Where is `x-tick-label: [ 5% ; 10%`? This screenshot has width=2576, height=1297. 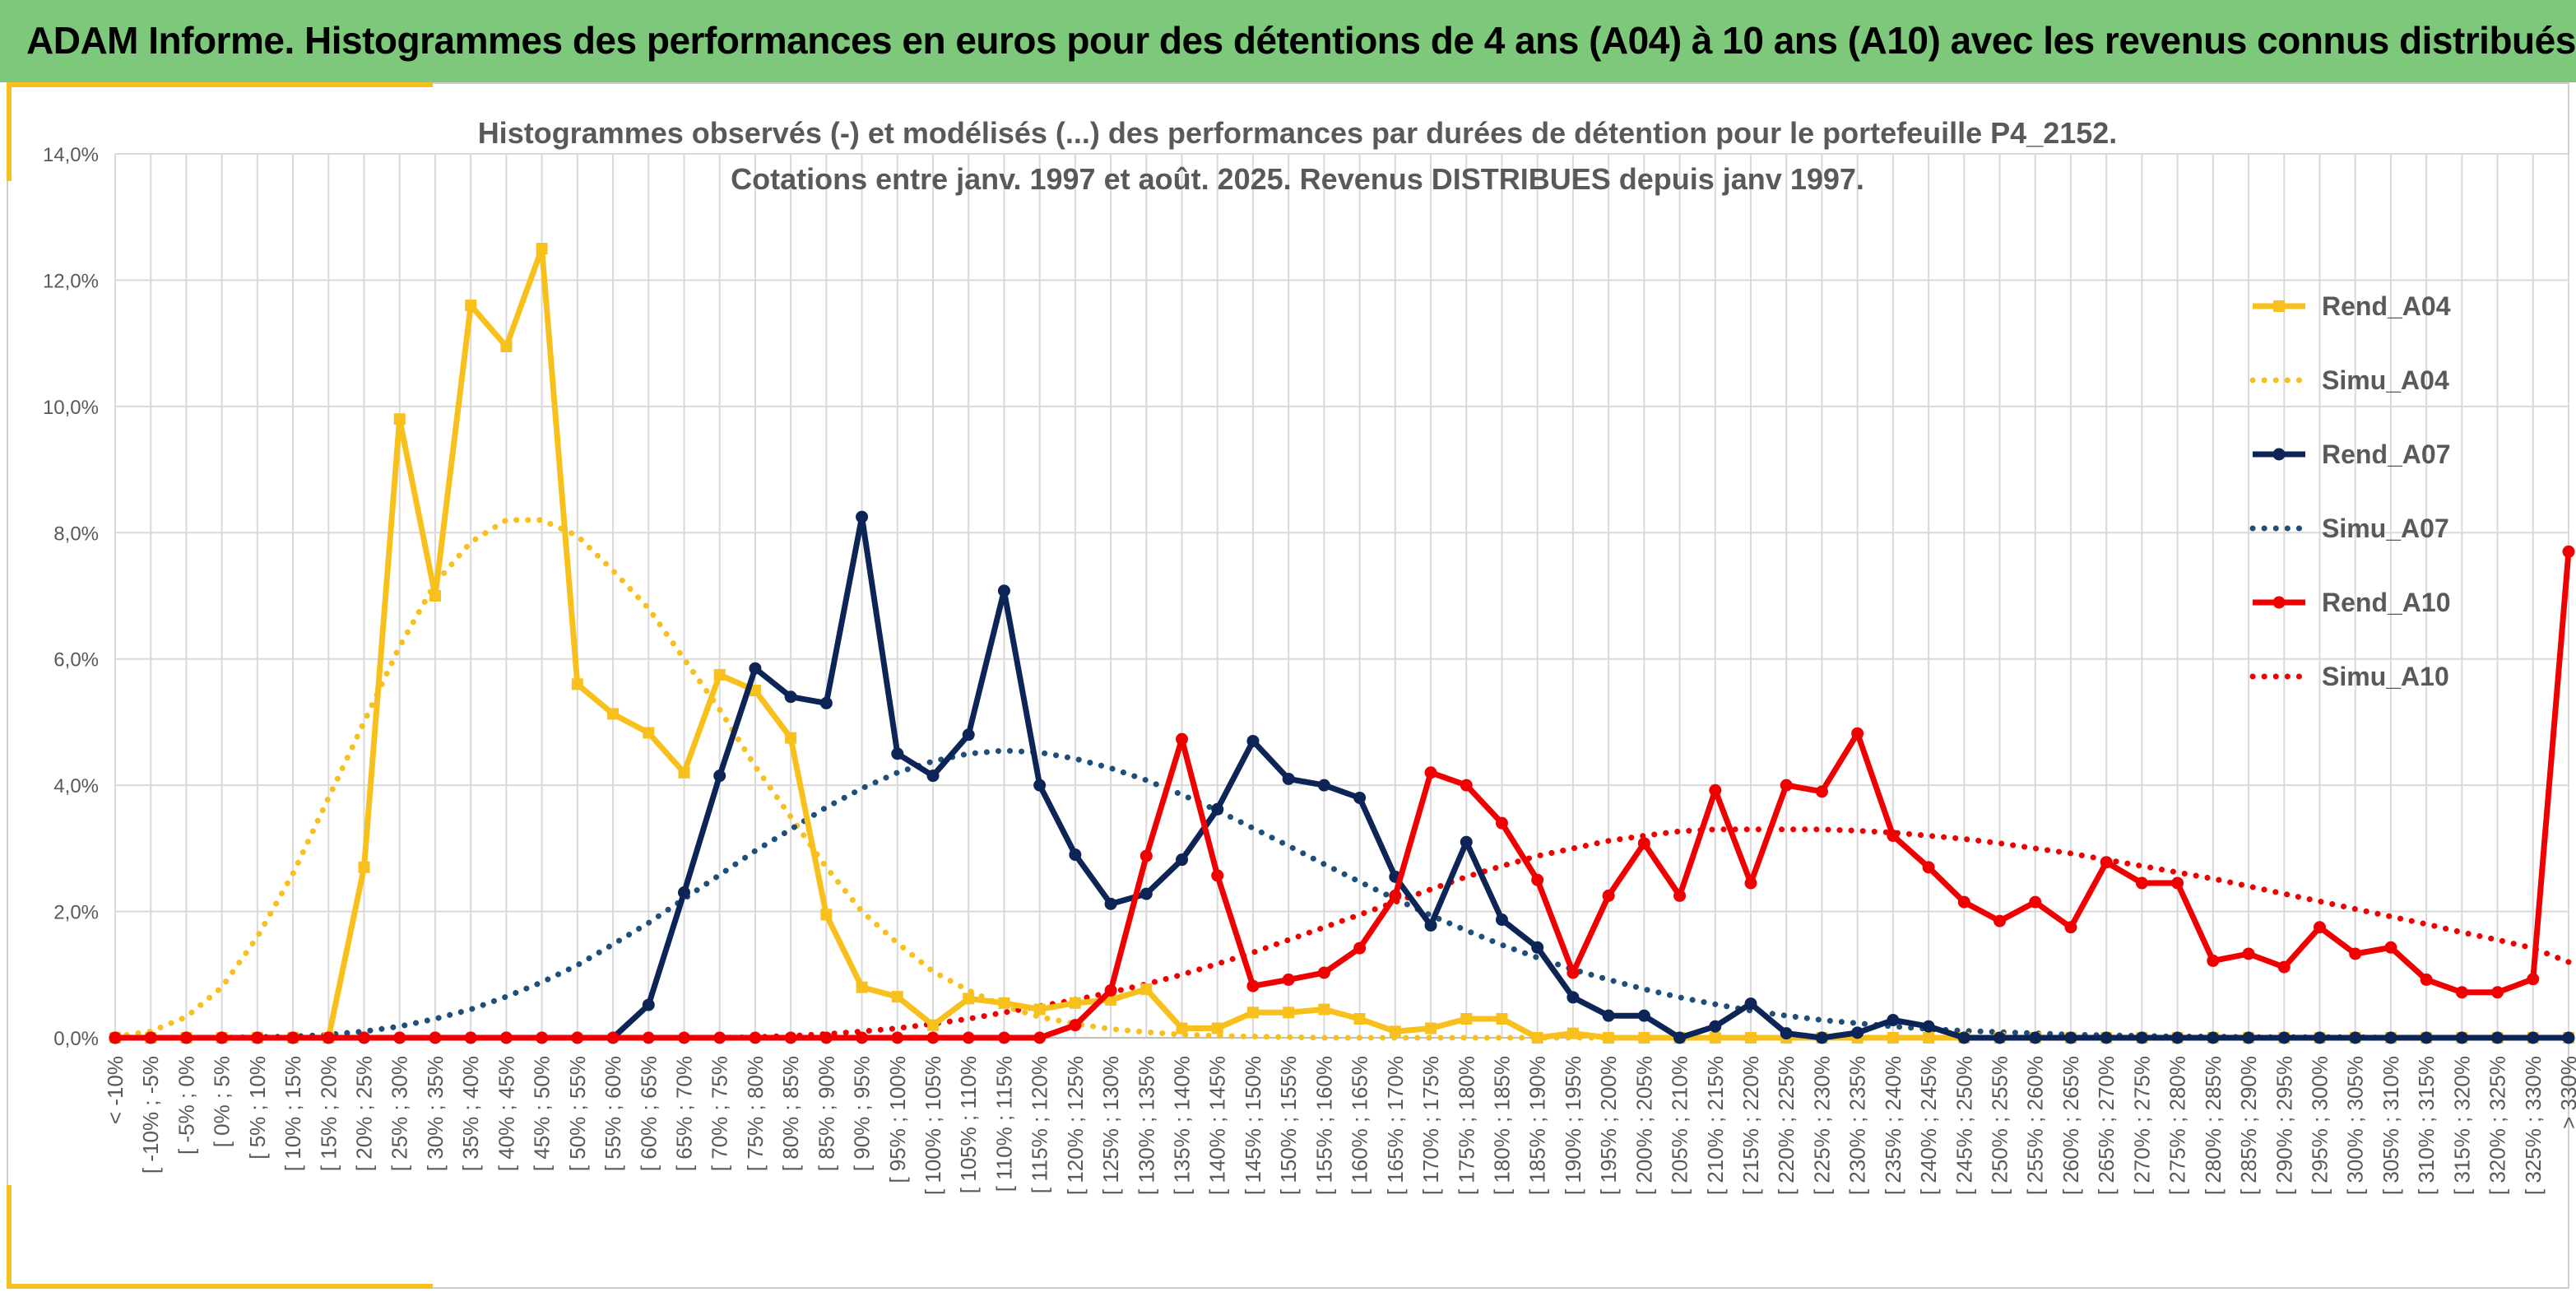
x-tick-label: [ 5% ; 10% is located at coordinates (257, 1108).